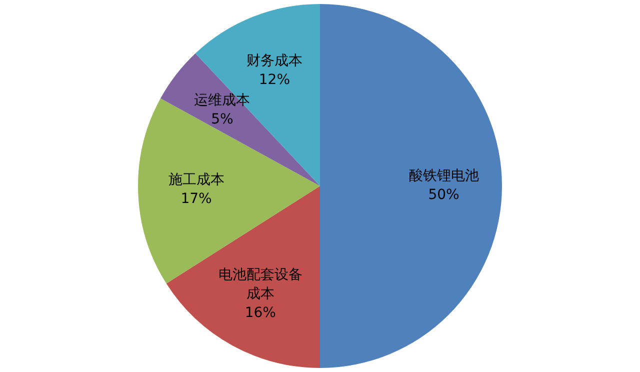 This screenshot has height=372, width=640. What do you see at coordinates (444, 195) in the screenshot?
I see `data-label: 50%` at bounding box center [444, 195].